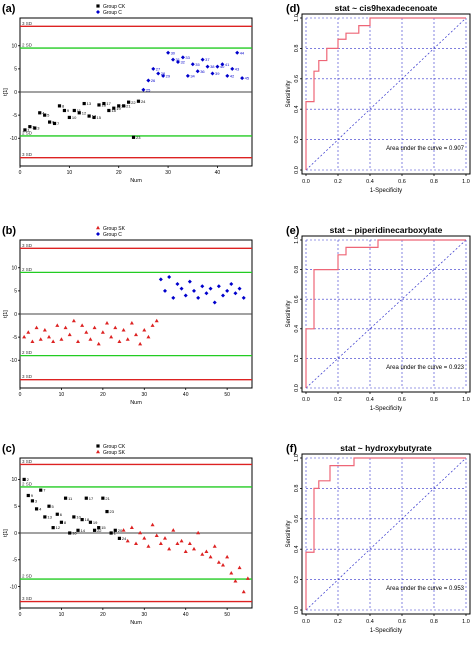 The width and height of the screenshot is (474, 645). What do you see at coordinates (212, 66) in the screenshot?
I see `point-label: 38` at bounding box center [212, 66].